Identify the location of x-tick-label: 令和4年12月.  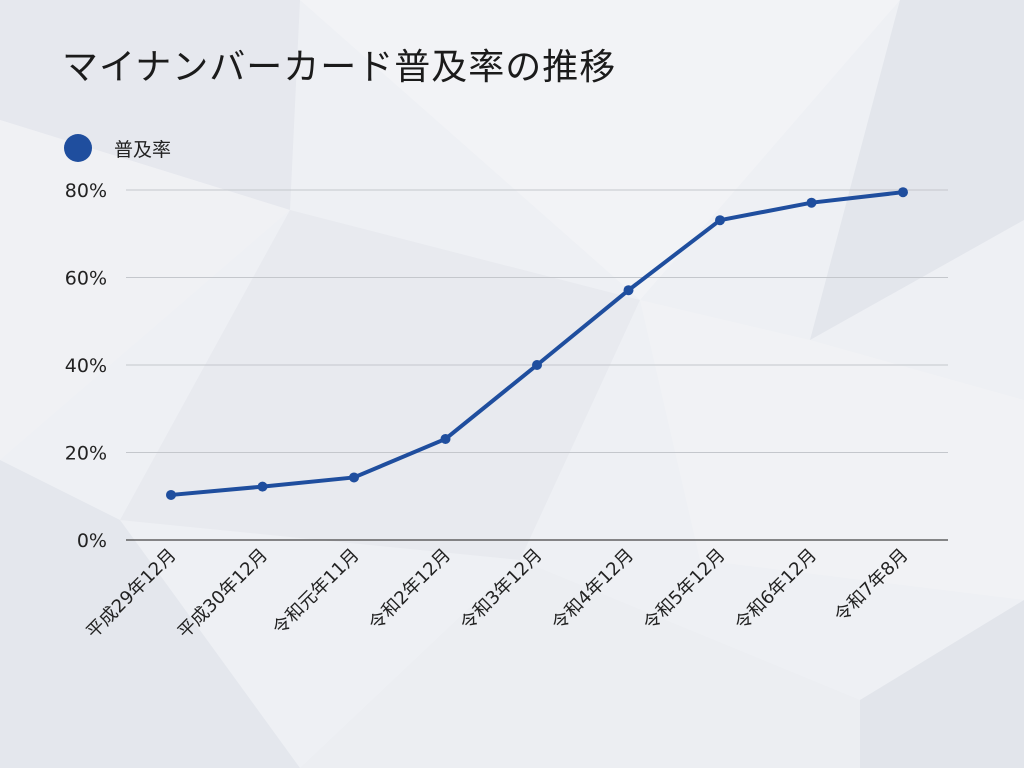
(593, 590).